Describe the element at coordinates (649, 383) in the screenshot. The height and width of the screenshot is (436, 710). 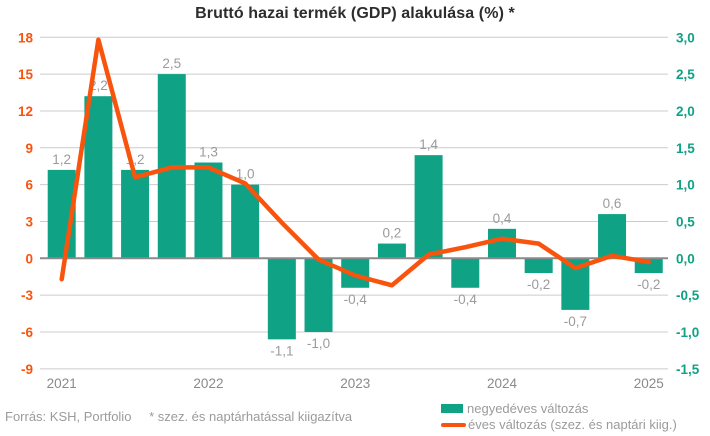
I see `x-axis-tick: 2025` at that location.